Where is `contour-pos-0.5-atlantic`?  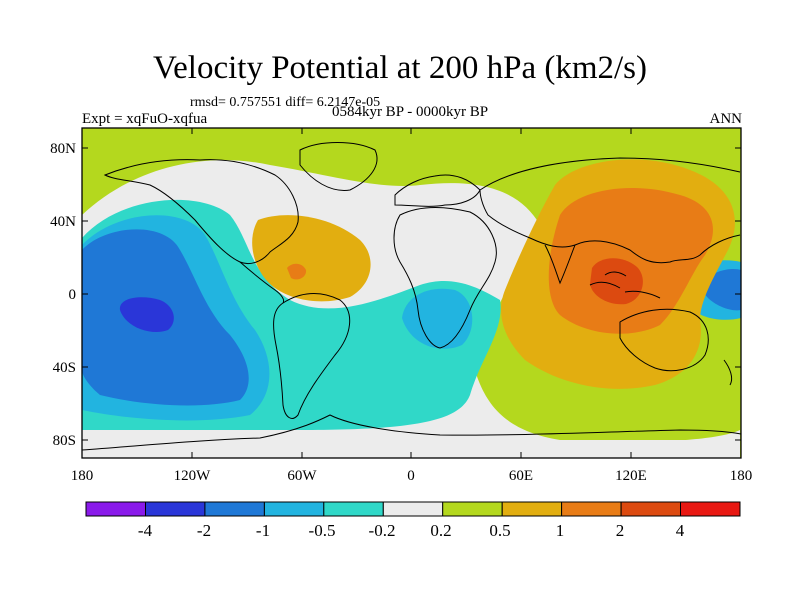
contour-pos-0.5-atlantic is located at coordinates (311, 258).